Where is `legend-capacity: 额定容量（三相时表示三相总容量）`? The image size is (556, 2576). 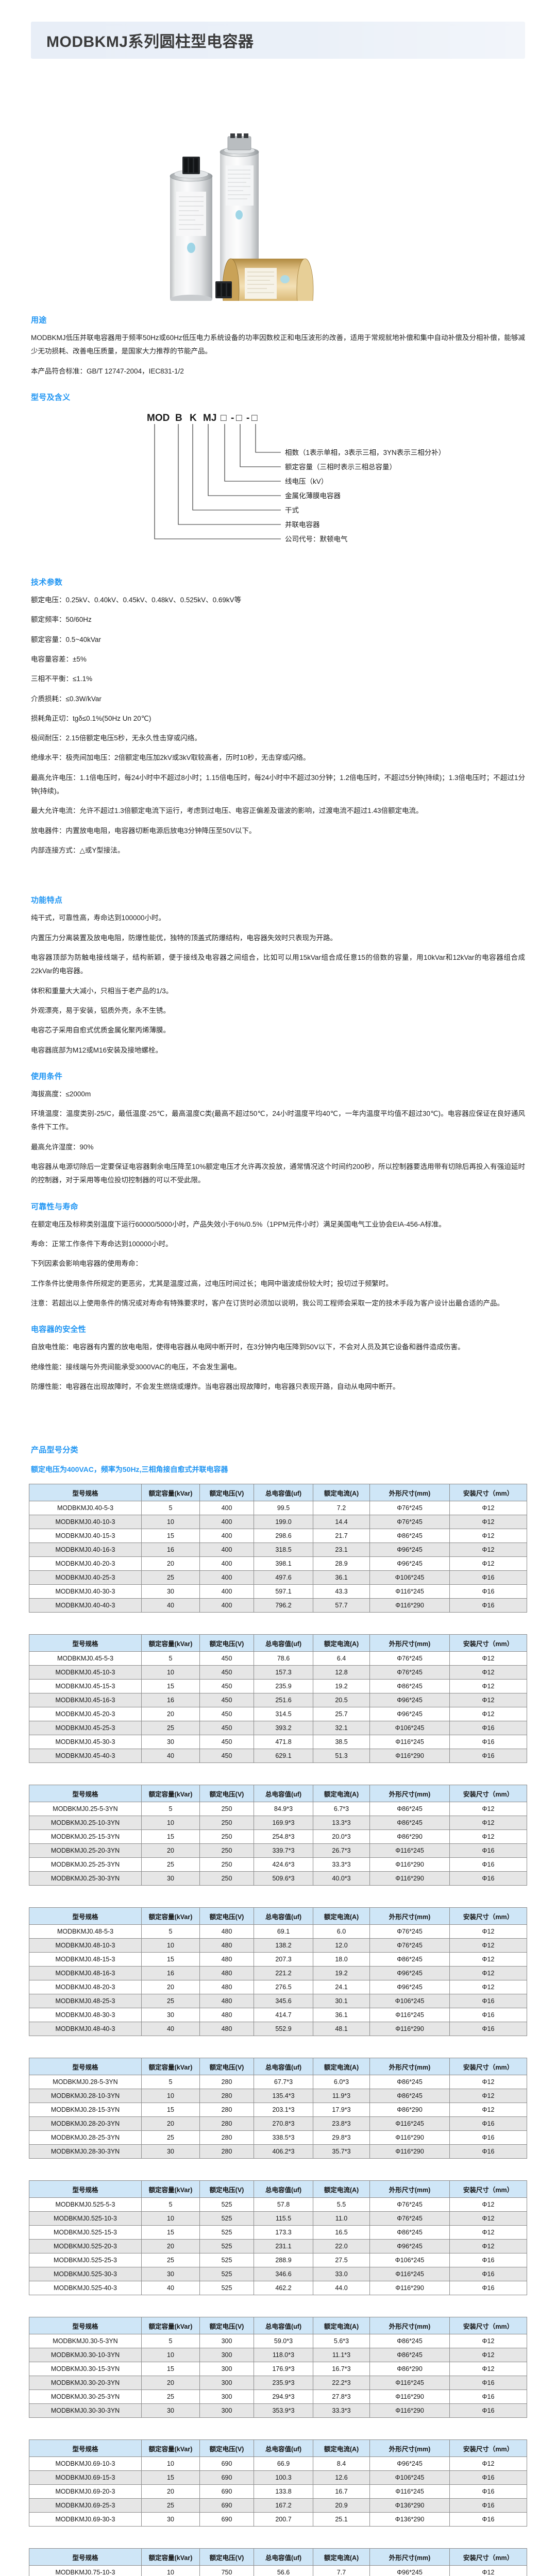
legend-capacity: 额定容量（三相时表示三相总容量） is located at coordinates (340, 467).